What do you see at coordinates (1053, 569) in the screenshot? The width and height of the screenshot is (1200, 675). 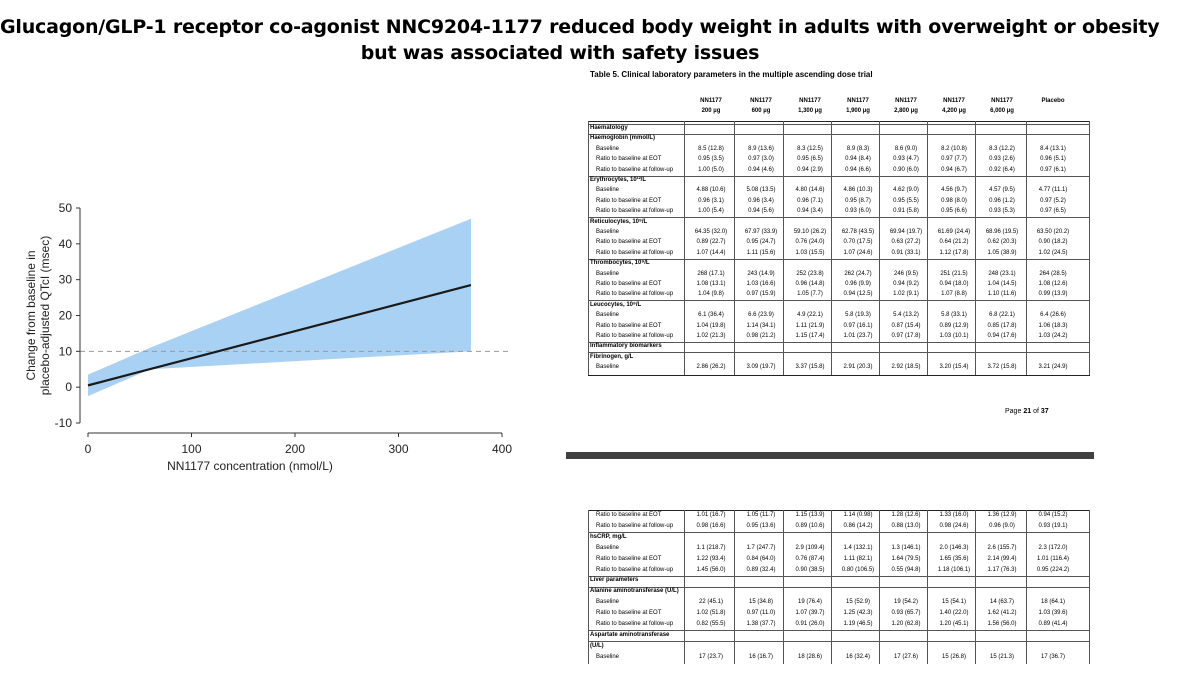 I see `table-cell: 0.95 (224.2)` at bounding box center [1053, 569].